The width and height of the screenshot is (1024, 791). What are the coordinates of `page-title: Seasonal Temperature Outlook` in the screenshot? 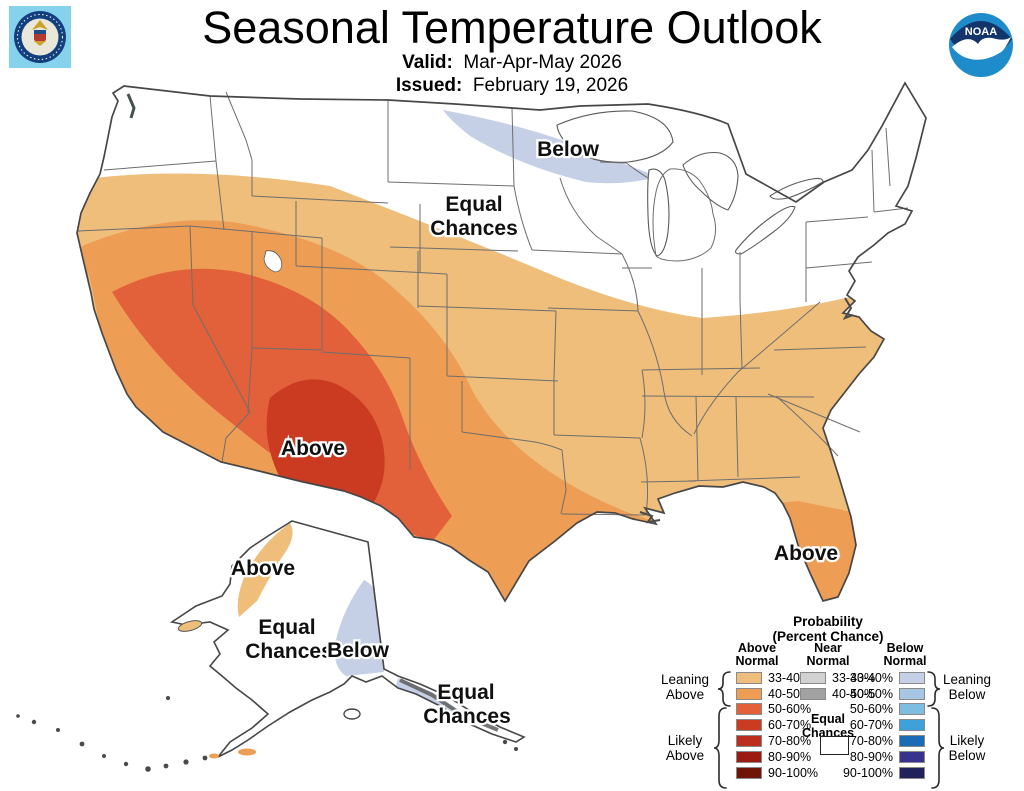 It's located at (512, 27).